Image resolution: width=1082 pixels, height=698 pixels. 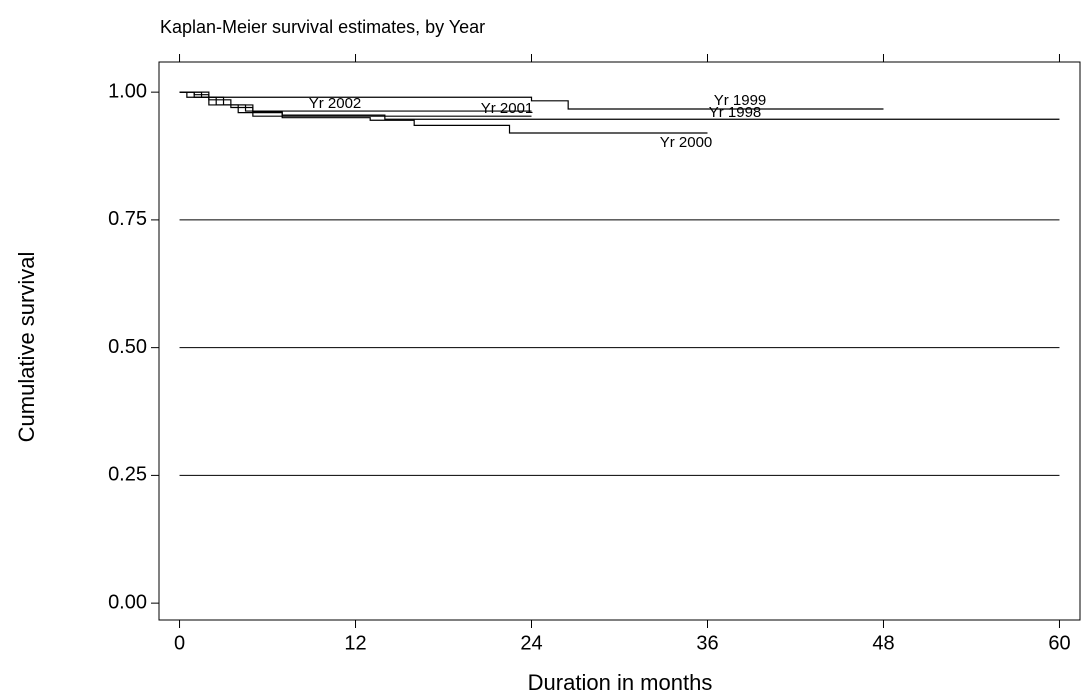 What do you see at coordinates (127, 91) in the screenshot?
I see `y-tick-label: 1.00` at bounding box center [127, 91].